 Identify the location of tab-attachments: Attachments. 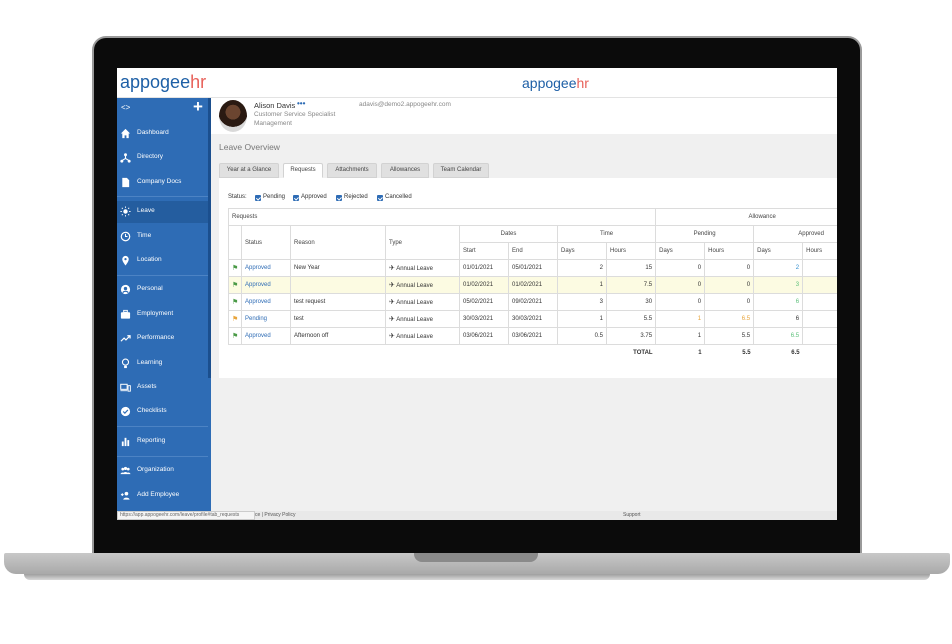
(352, 170).